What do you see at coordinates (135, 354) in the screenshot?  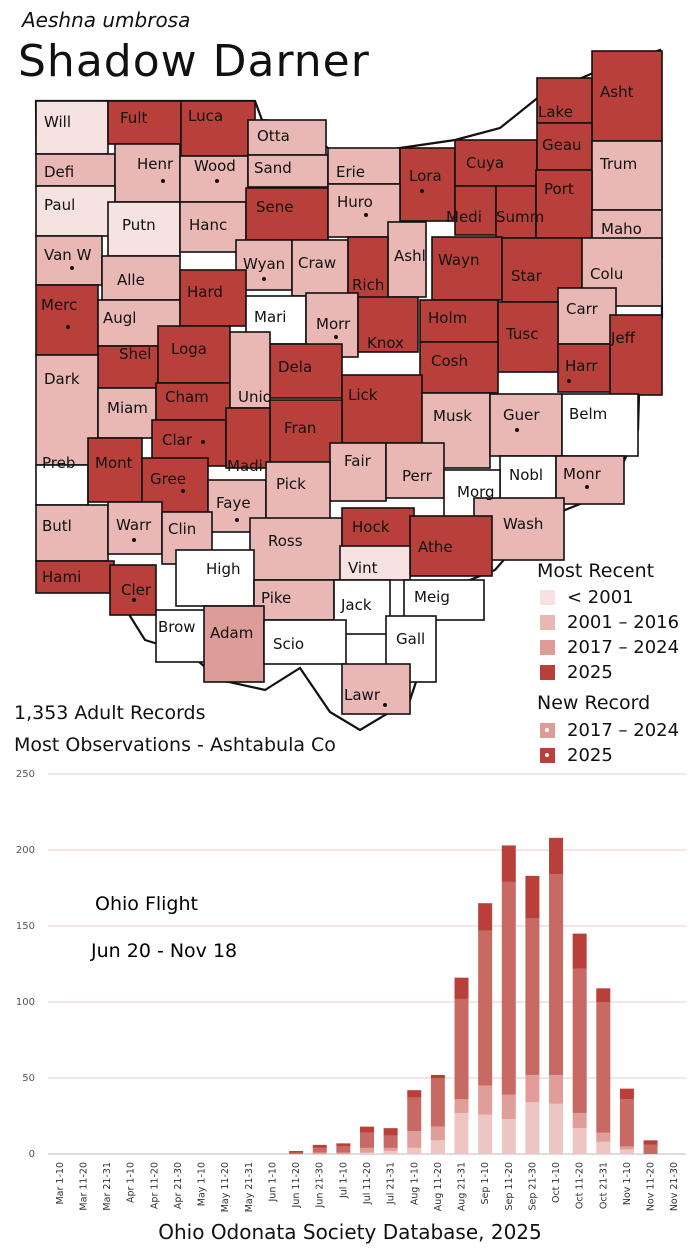 I see `county-label-shel: Shel` at bounding box center [135, 354].